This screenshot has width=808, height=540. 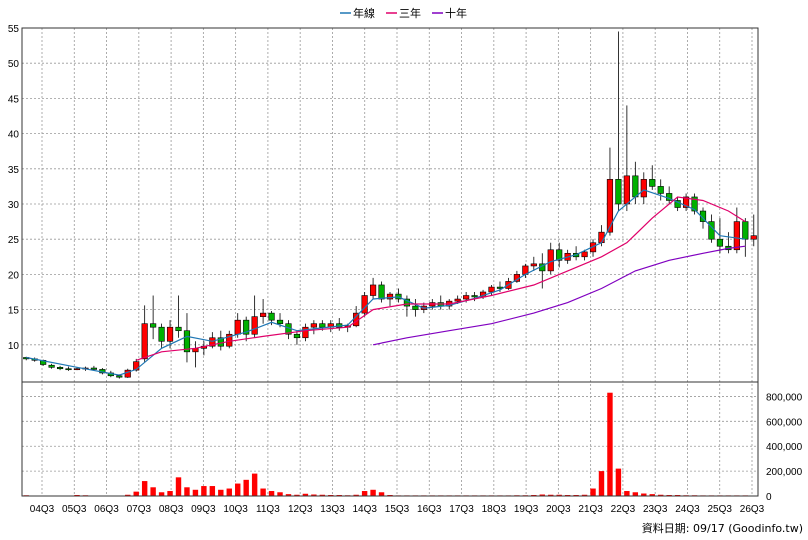 I want to click on x-tick-label: 24Q3, so click(x=687, y=509).